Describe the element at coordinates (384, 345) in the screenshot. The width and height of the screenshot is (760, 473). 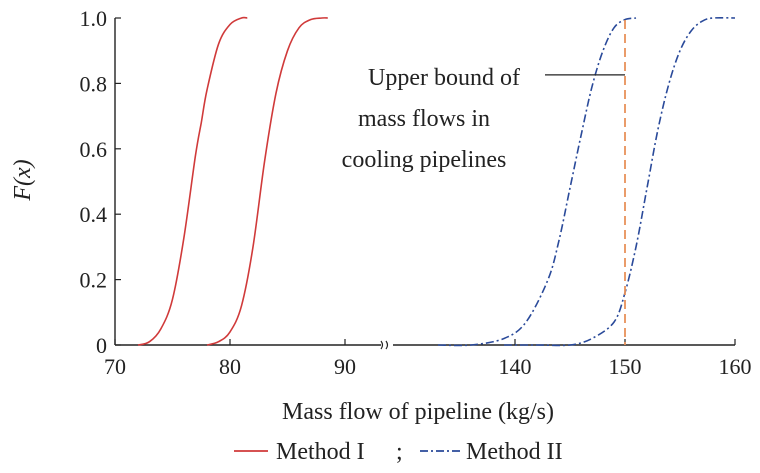
I see `axis-break-mark` at that location.